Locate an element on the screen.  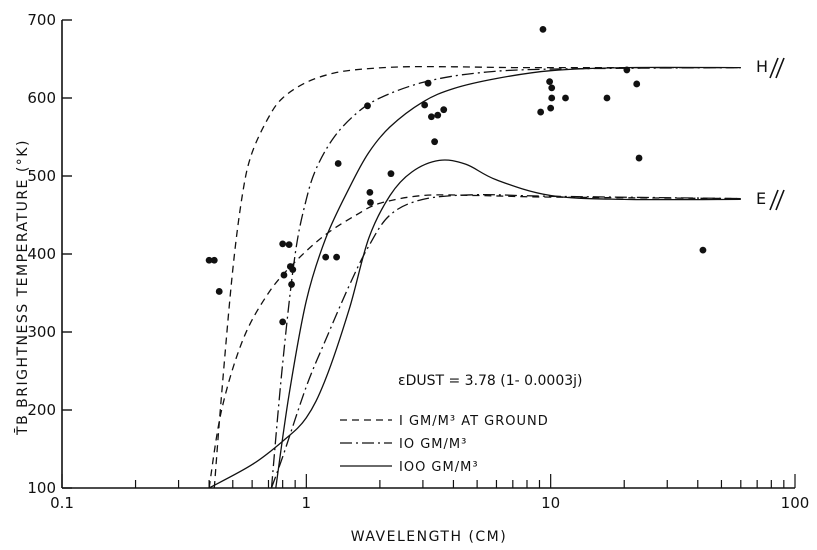
y-tick-label: 600 is located at coordinates (41, 98).